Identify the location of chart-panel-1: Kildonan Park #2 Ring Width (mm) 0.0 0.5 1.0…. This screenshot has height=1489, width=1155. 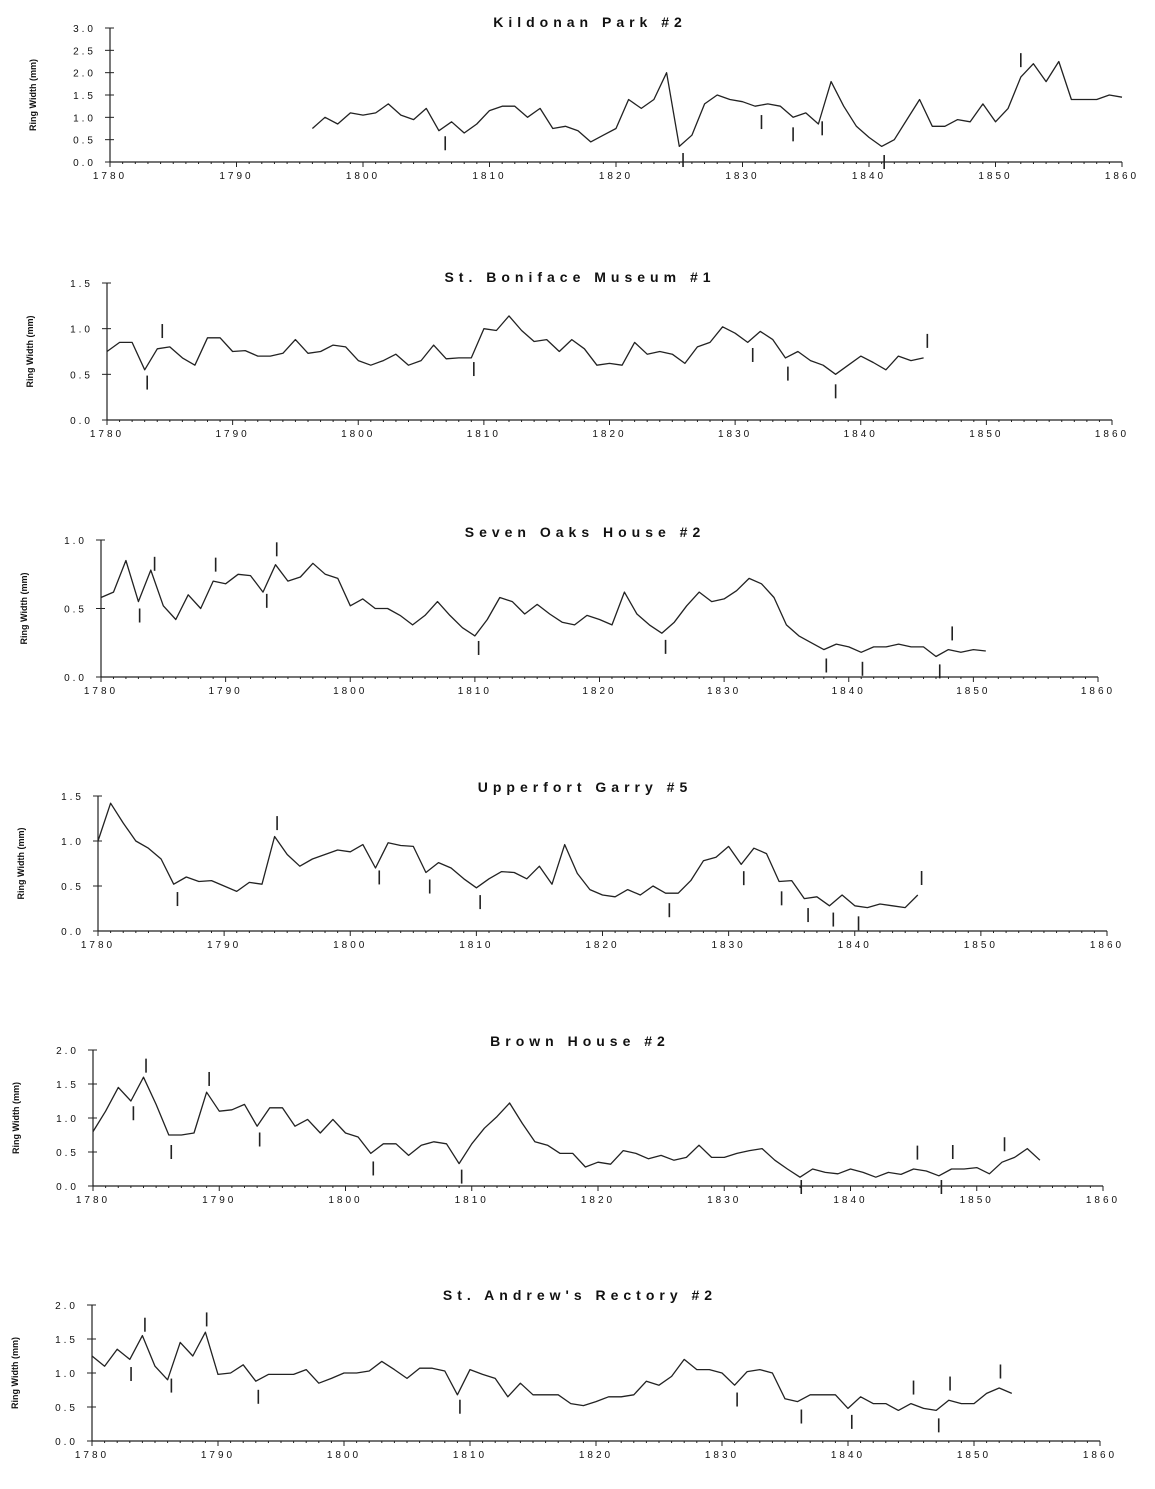
(583, 98).